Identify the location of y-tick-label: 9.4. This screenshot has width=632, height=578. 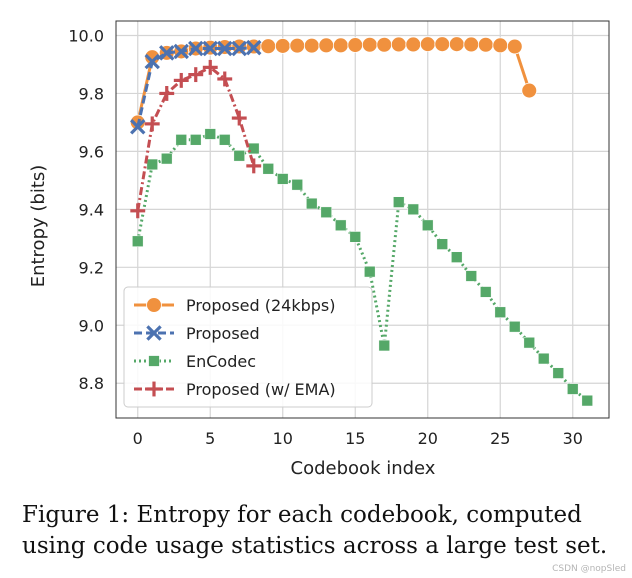
(91, 209).